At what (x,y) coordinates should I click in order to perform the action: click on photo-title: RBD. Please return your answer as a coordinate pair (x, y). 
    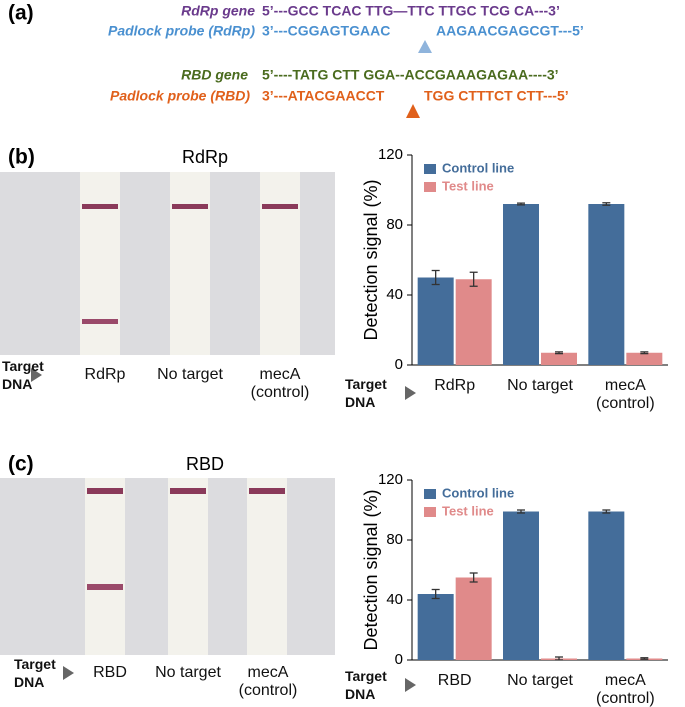
    Looking at the image, I should click on (205, 464).